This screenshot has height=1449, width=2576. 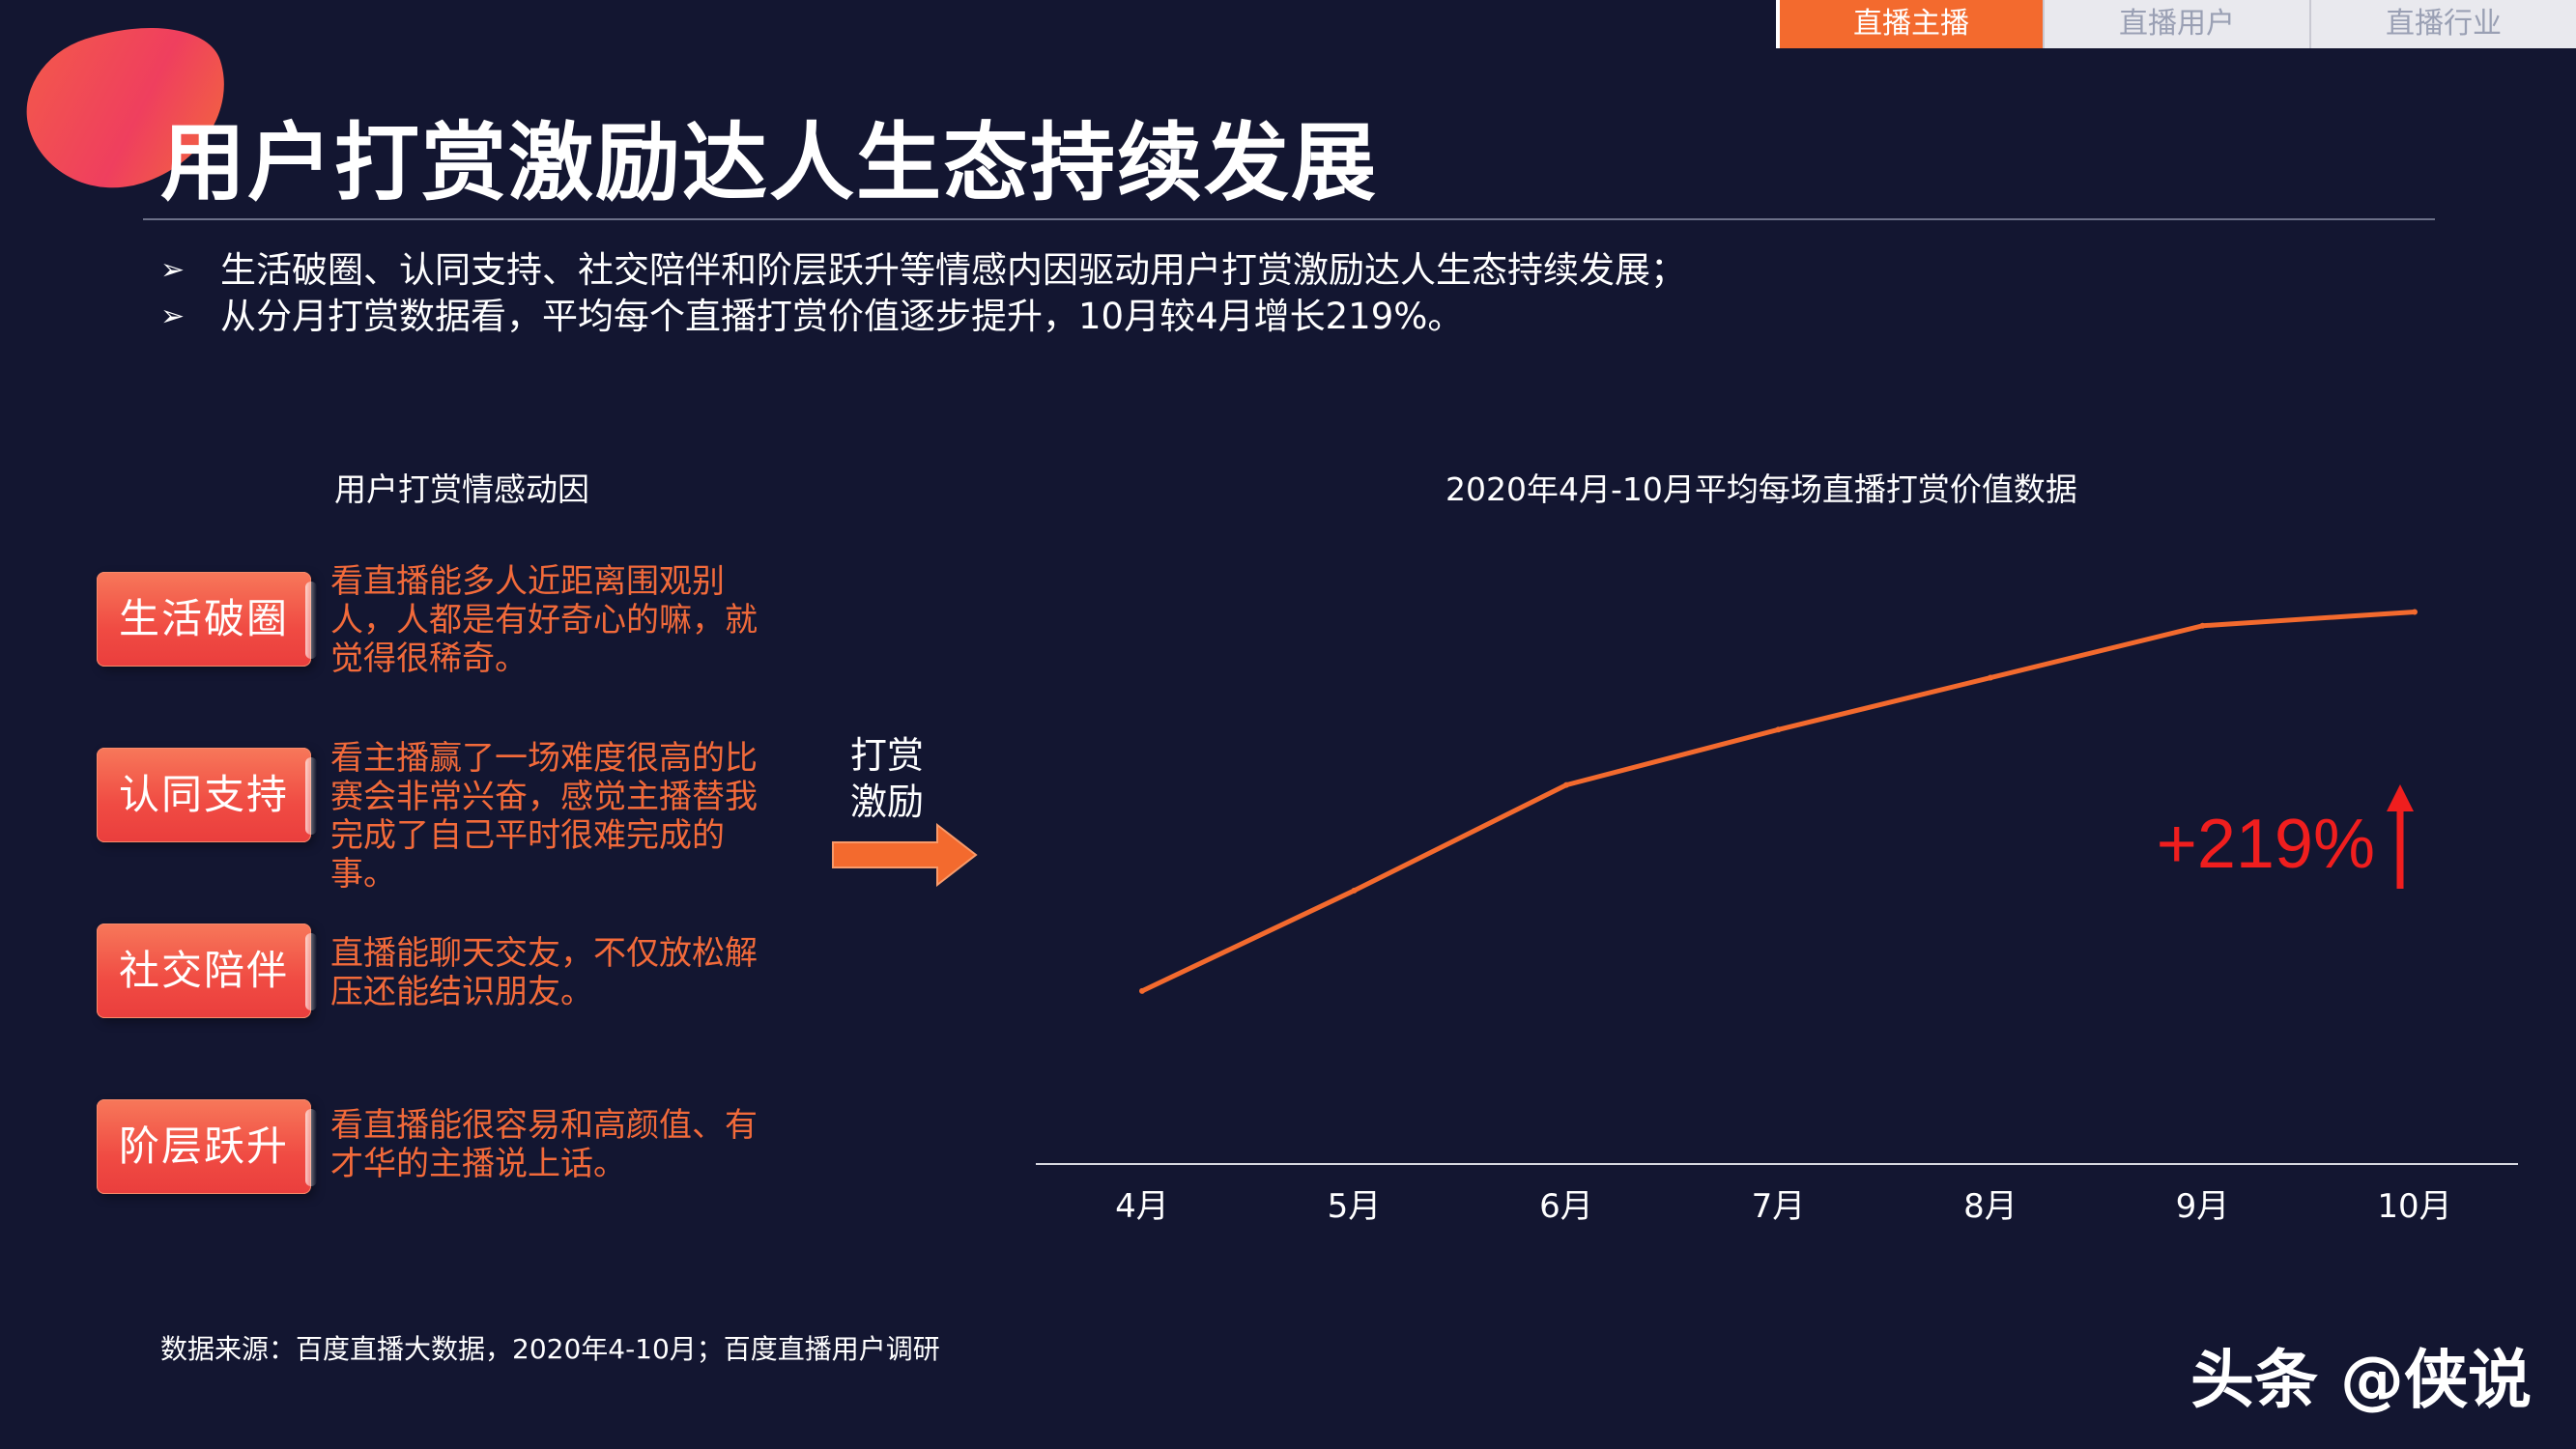 What do you see at coordinates (363, 874) in the screenshot?
I see `motive-line: 事。` at bounding box center [363, 874].